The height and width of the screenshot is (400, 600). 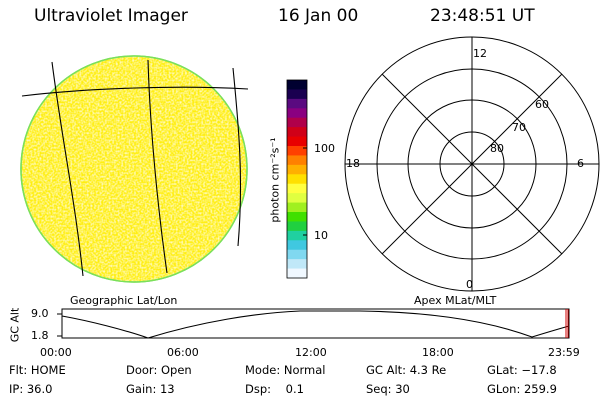 What do you see at coordinates (40, 335) in the screenshot?
I see `altitude-tick-1-8: 1.8` at bounding box center [40, 335].